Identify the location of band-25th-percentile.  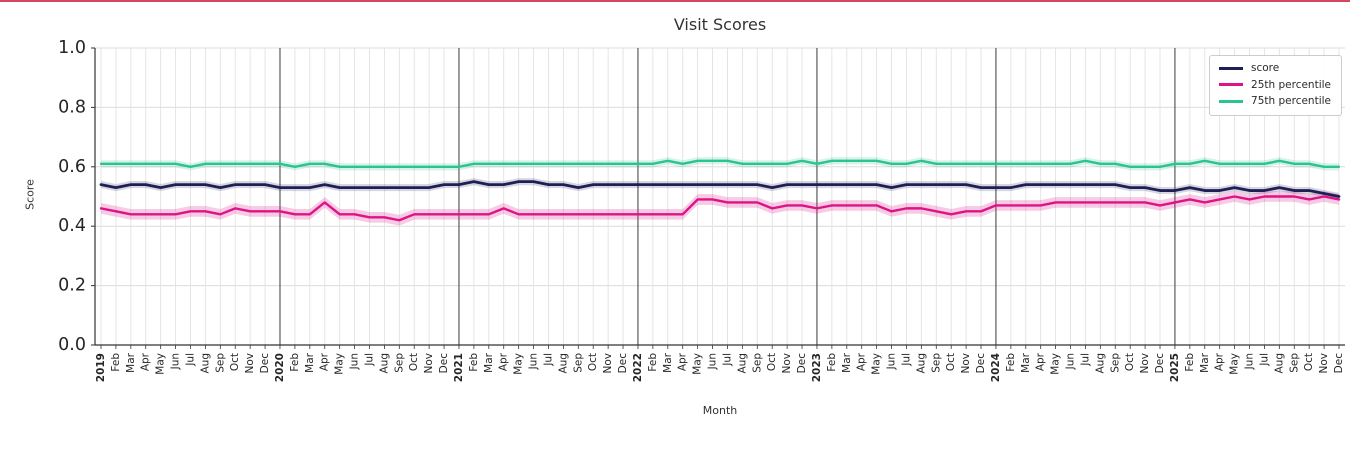
(720, 208).